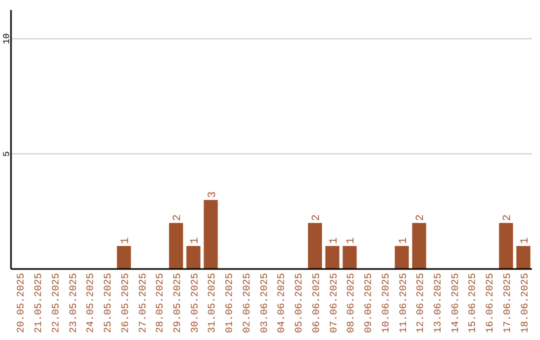  Describe the element at coordinates (474, 303) in the screenshot. I see `x-tick-label: 15.06.2025` at that location.